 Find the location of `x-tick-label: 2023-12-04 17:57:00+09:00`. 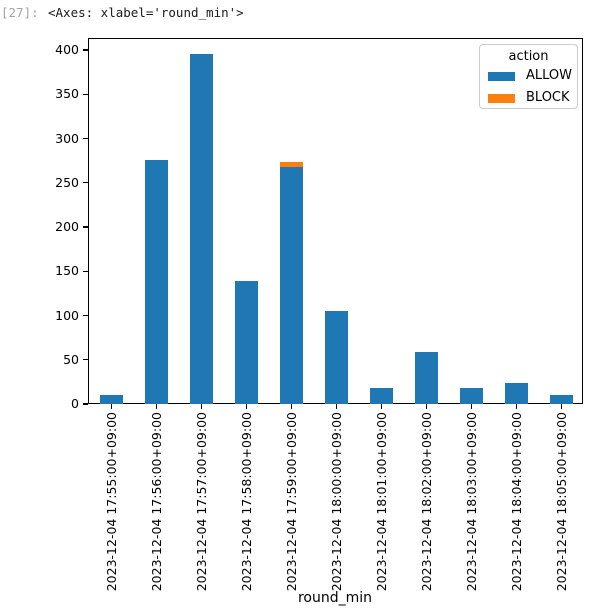

x-tick-label: 2023-12-04 17:57:00+09:00 is located at coordinates (201, 502).